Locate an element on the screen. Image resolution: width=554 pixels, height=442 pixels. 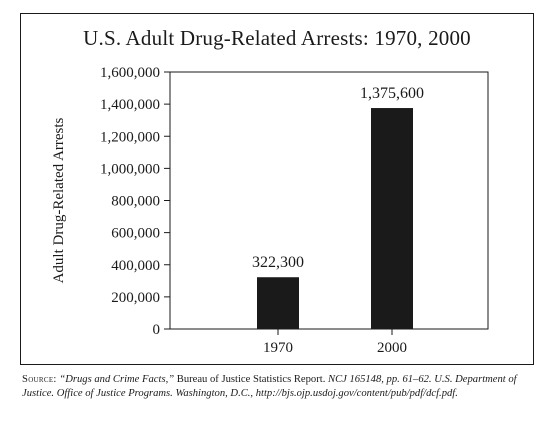
y-tick-label: 800,000 is located at coordinates (135, 202).